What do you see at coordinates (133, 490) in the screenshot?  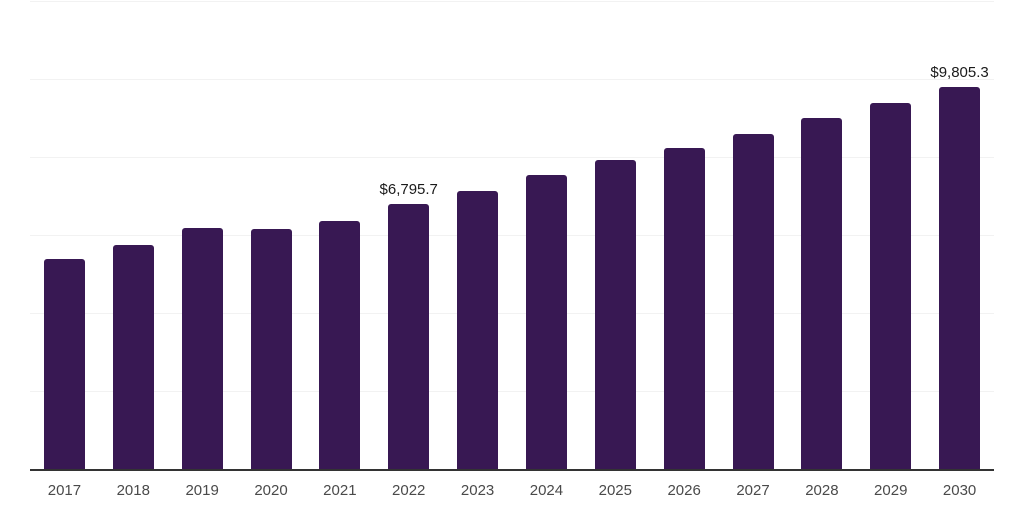 I see `x-tick-label-2018: 2018` at bounding box center [133, 490].